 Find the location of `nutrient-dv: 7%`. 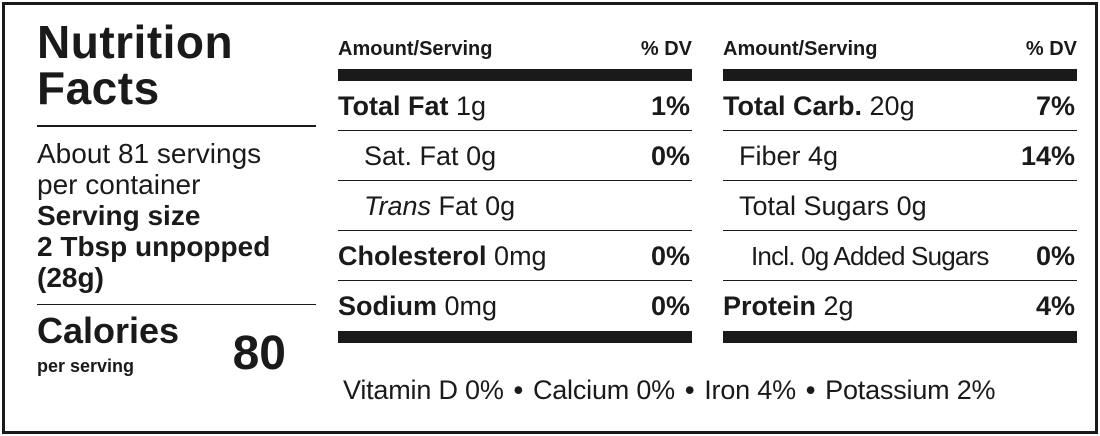

nutrient-dv: 7% is located at coordinates (1055, 106).